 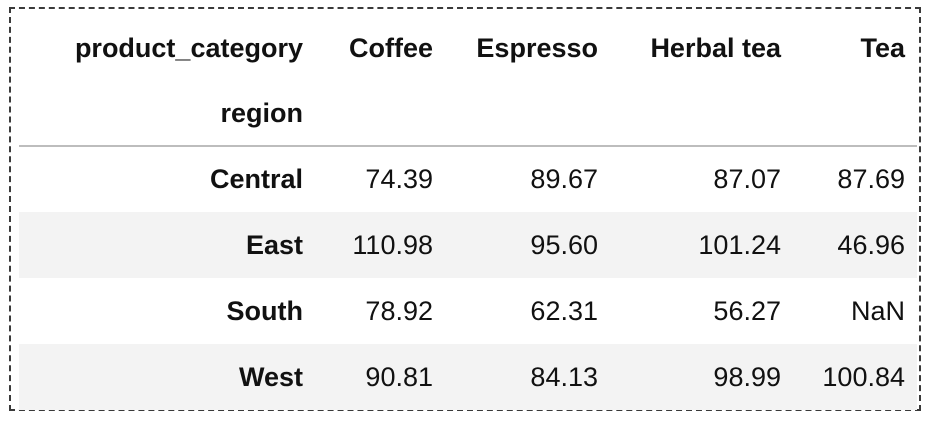 What do you see at coordinates (747, 179) in the screenshot?
I see `table-cell: 87.07` at bounding box center [747, 179].